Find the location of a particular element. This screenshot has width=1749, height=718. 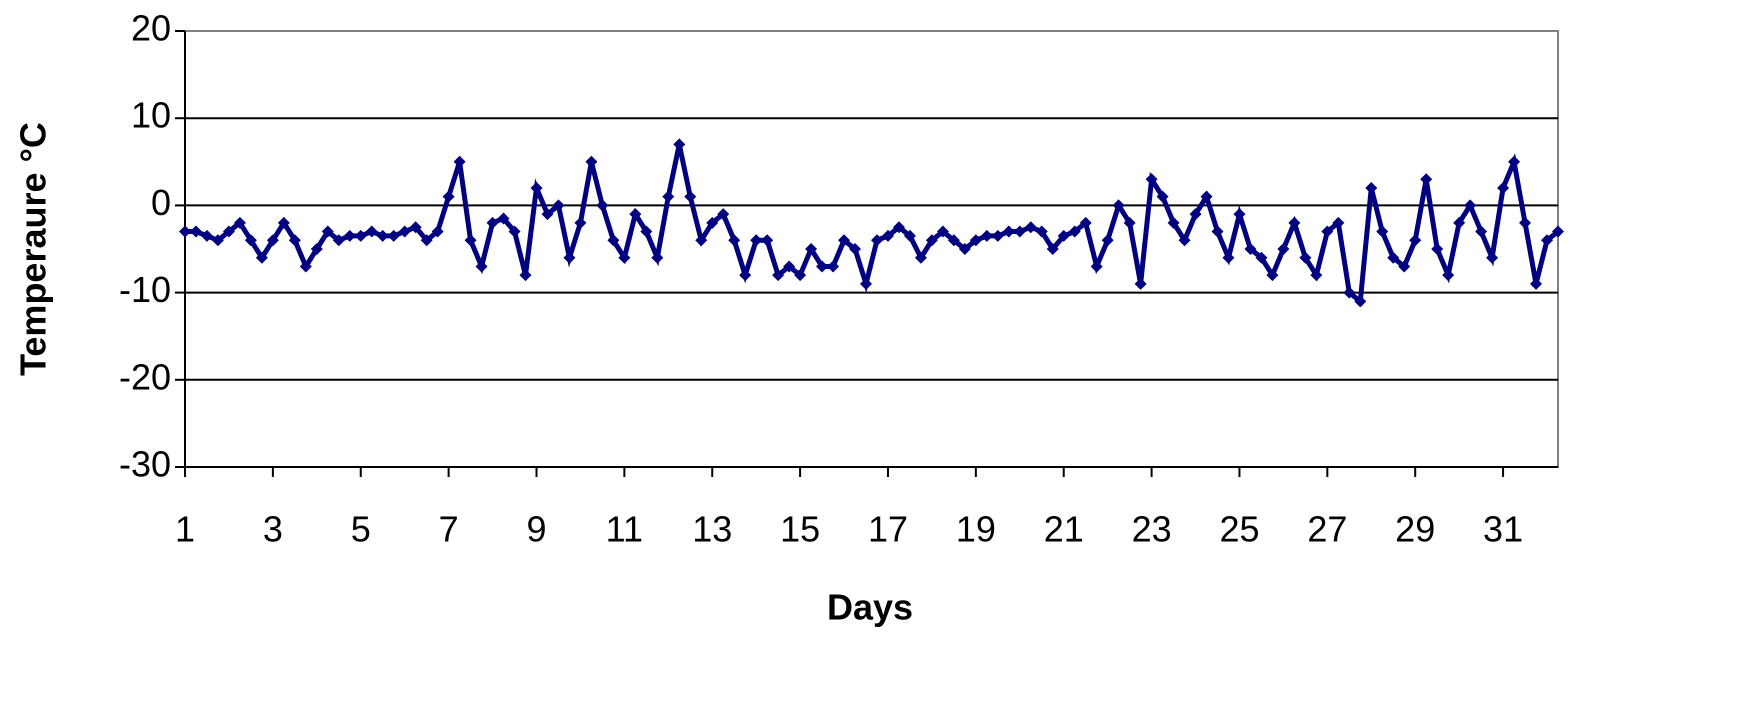

y-tick-label: 10 is located at coordinates (151, 115).